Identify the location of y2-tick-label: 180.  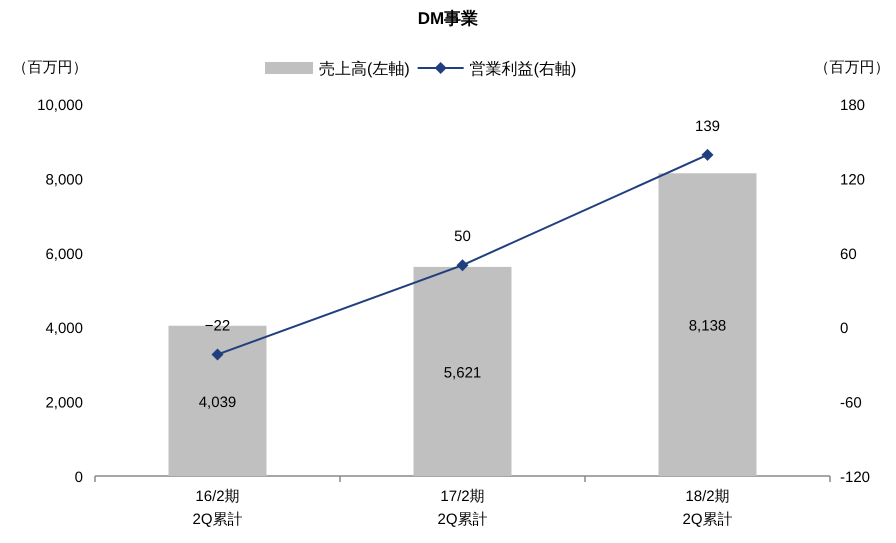
(853, 105).